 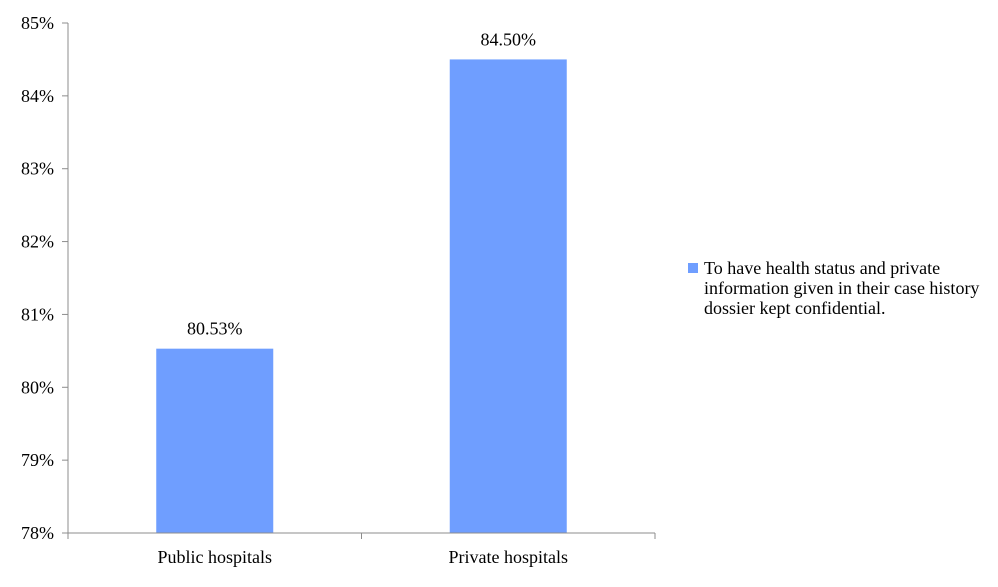 What do you see at coordinates (509, 39) in the screenshot?
I see `data-label-1: 84.50%` at bounding box center [509, 39].